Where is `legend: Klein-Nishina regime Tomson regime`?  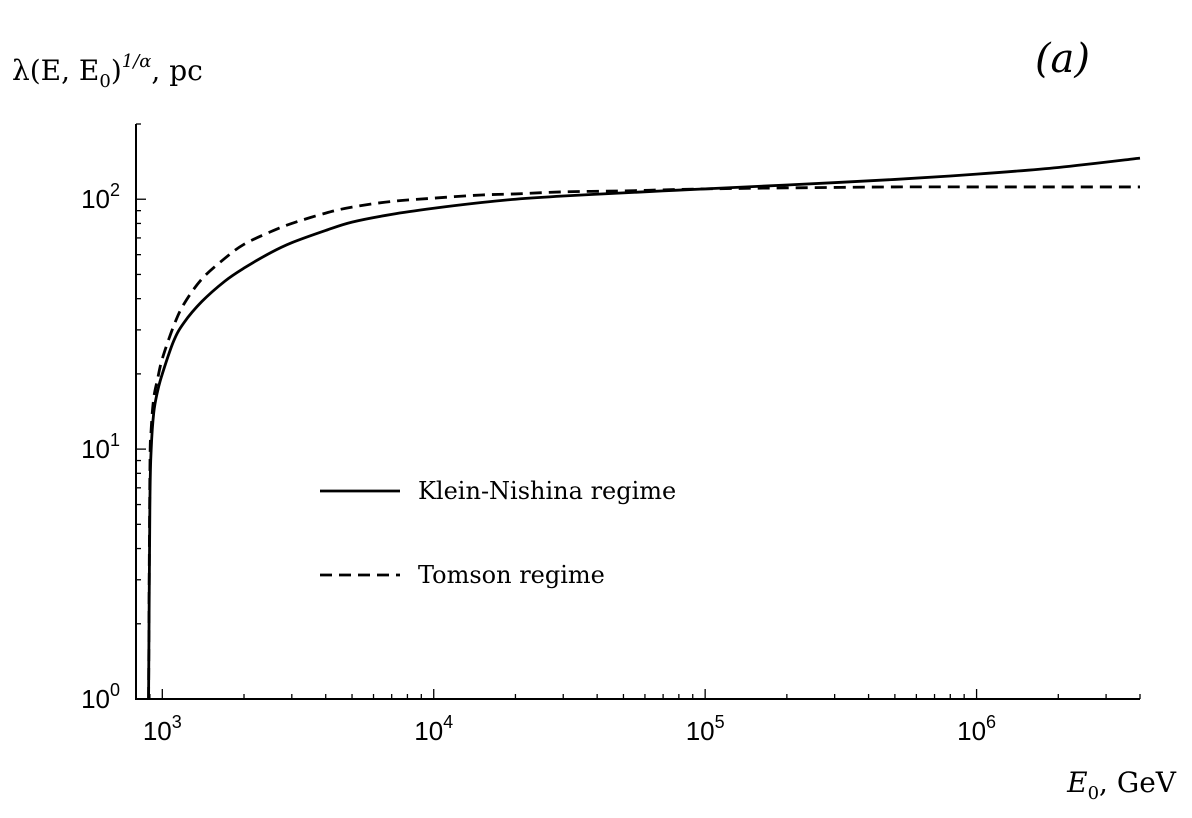
legend: Klein-Nishina regime Tomson regime is located at coordinates (498, 533).